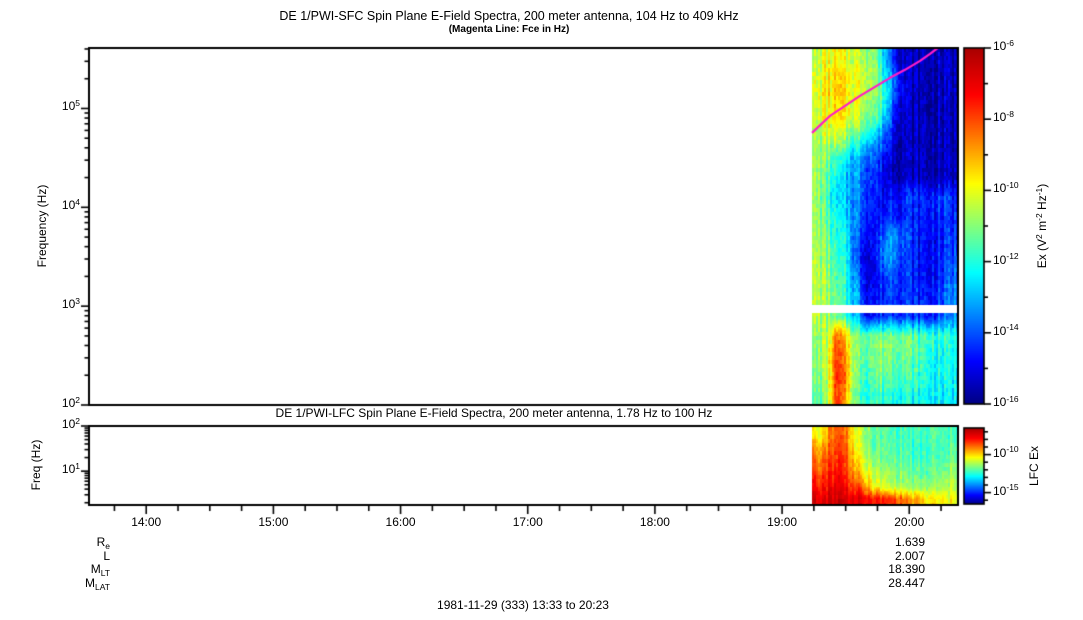 Image resolution: width=1083 pixels, height=620 pixels. What do you see at coordinates (1006, 259) in the screenshot?
I see `sfc-colorbar-tick-label: 10⁻¹²` at bounding box center [1006, 259].